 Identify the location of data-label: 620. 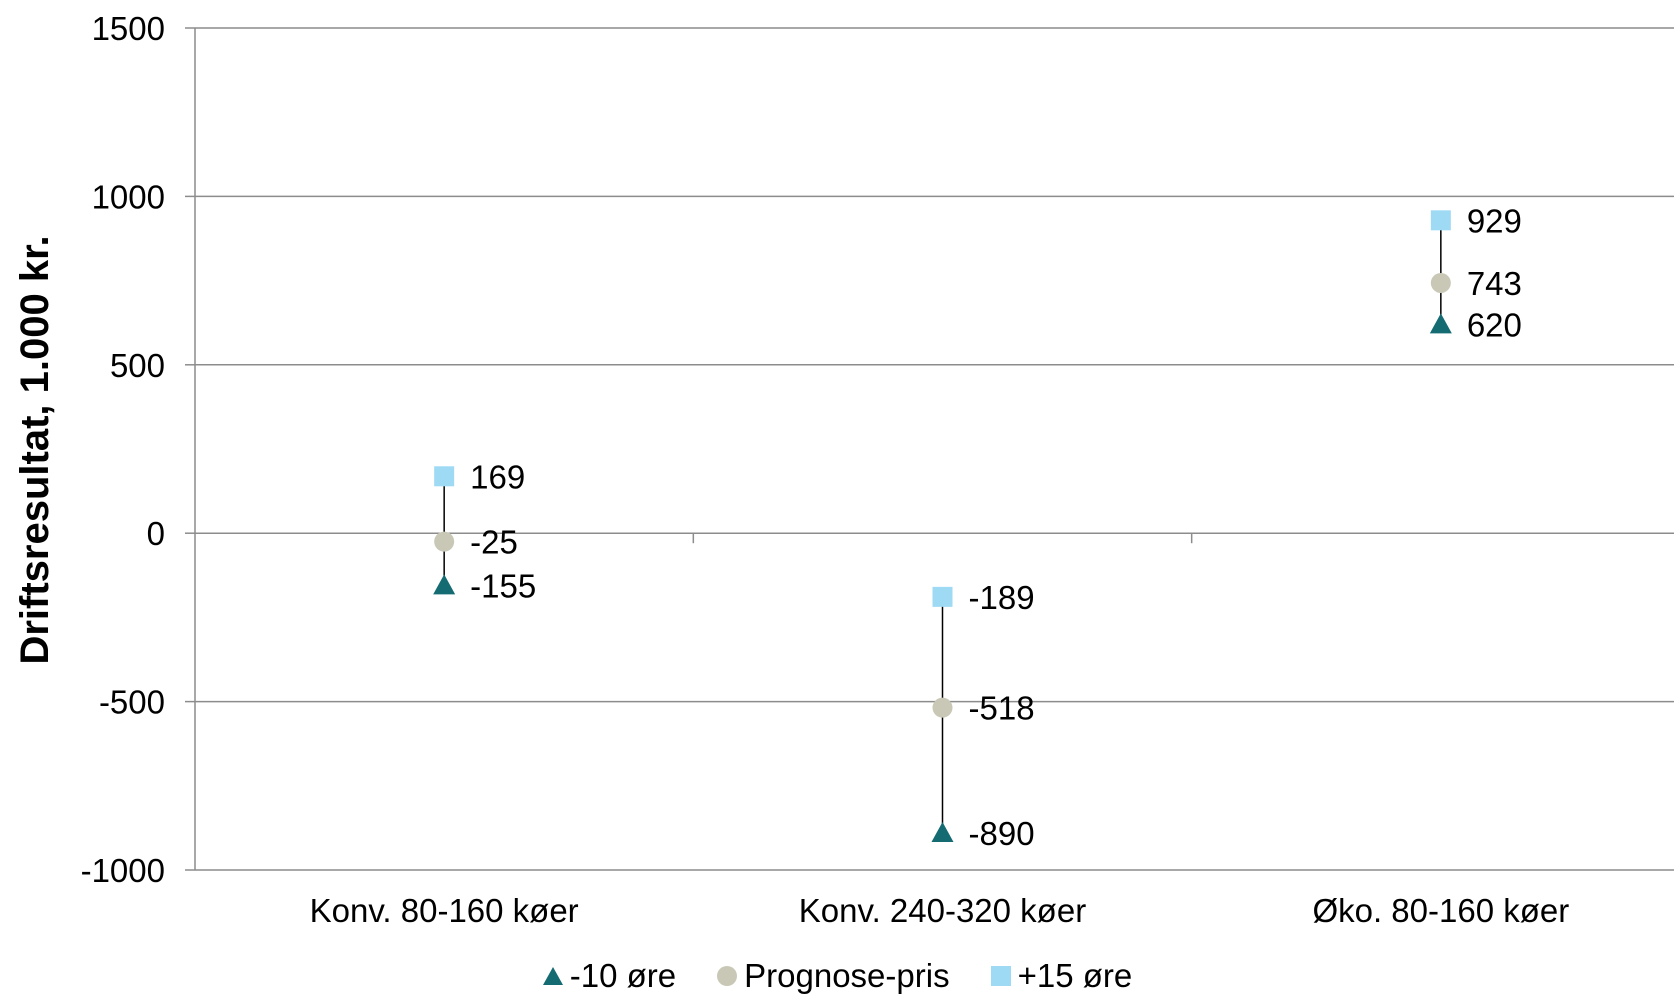
(1494, 324).